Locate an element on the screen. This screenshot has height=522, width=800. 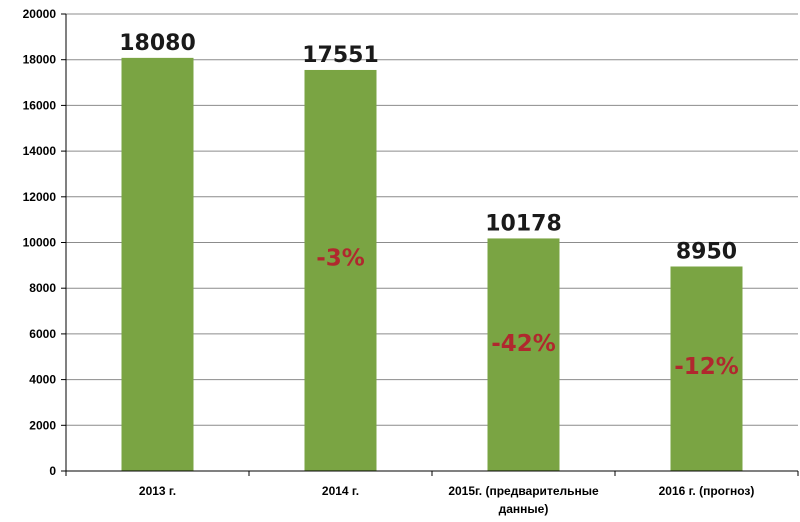
y-tick-label: 0 is located at coordinates (52, 471).